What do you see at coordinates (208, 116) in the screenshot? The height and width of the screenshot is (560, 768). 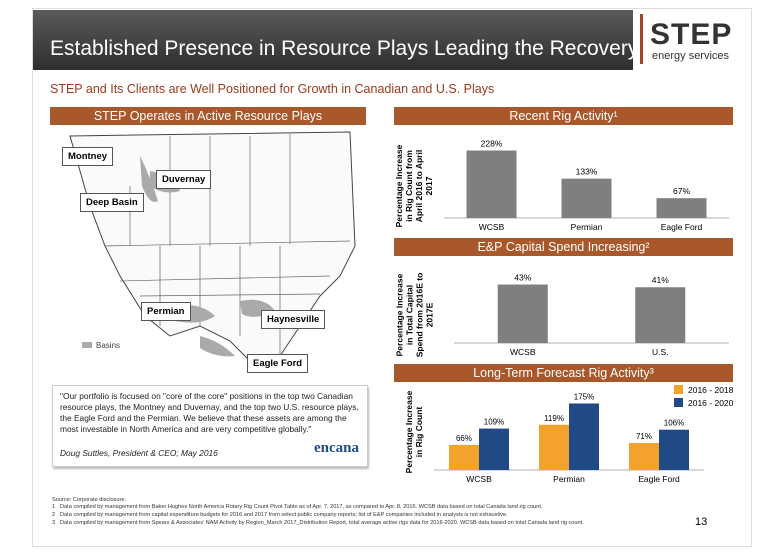 I see `map-header: STEP Operates in Active Resource Plays` at bounding box center [208, 116].